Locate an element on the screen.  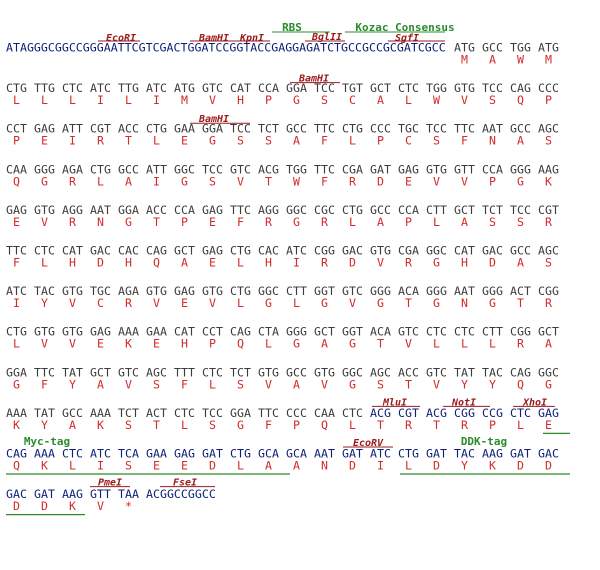
codon: CTT is located at coordinates (492, 332).